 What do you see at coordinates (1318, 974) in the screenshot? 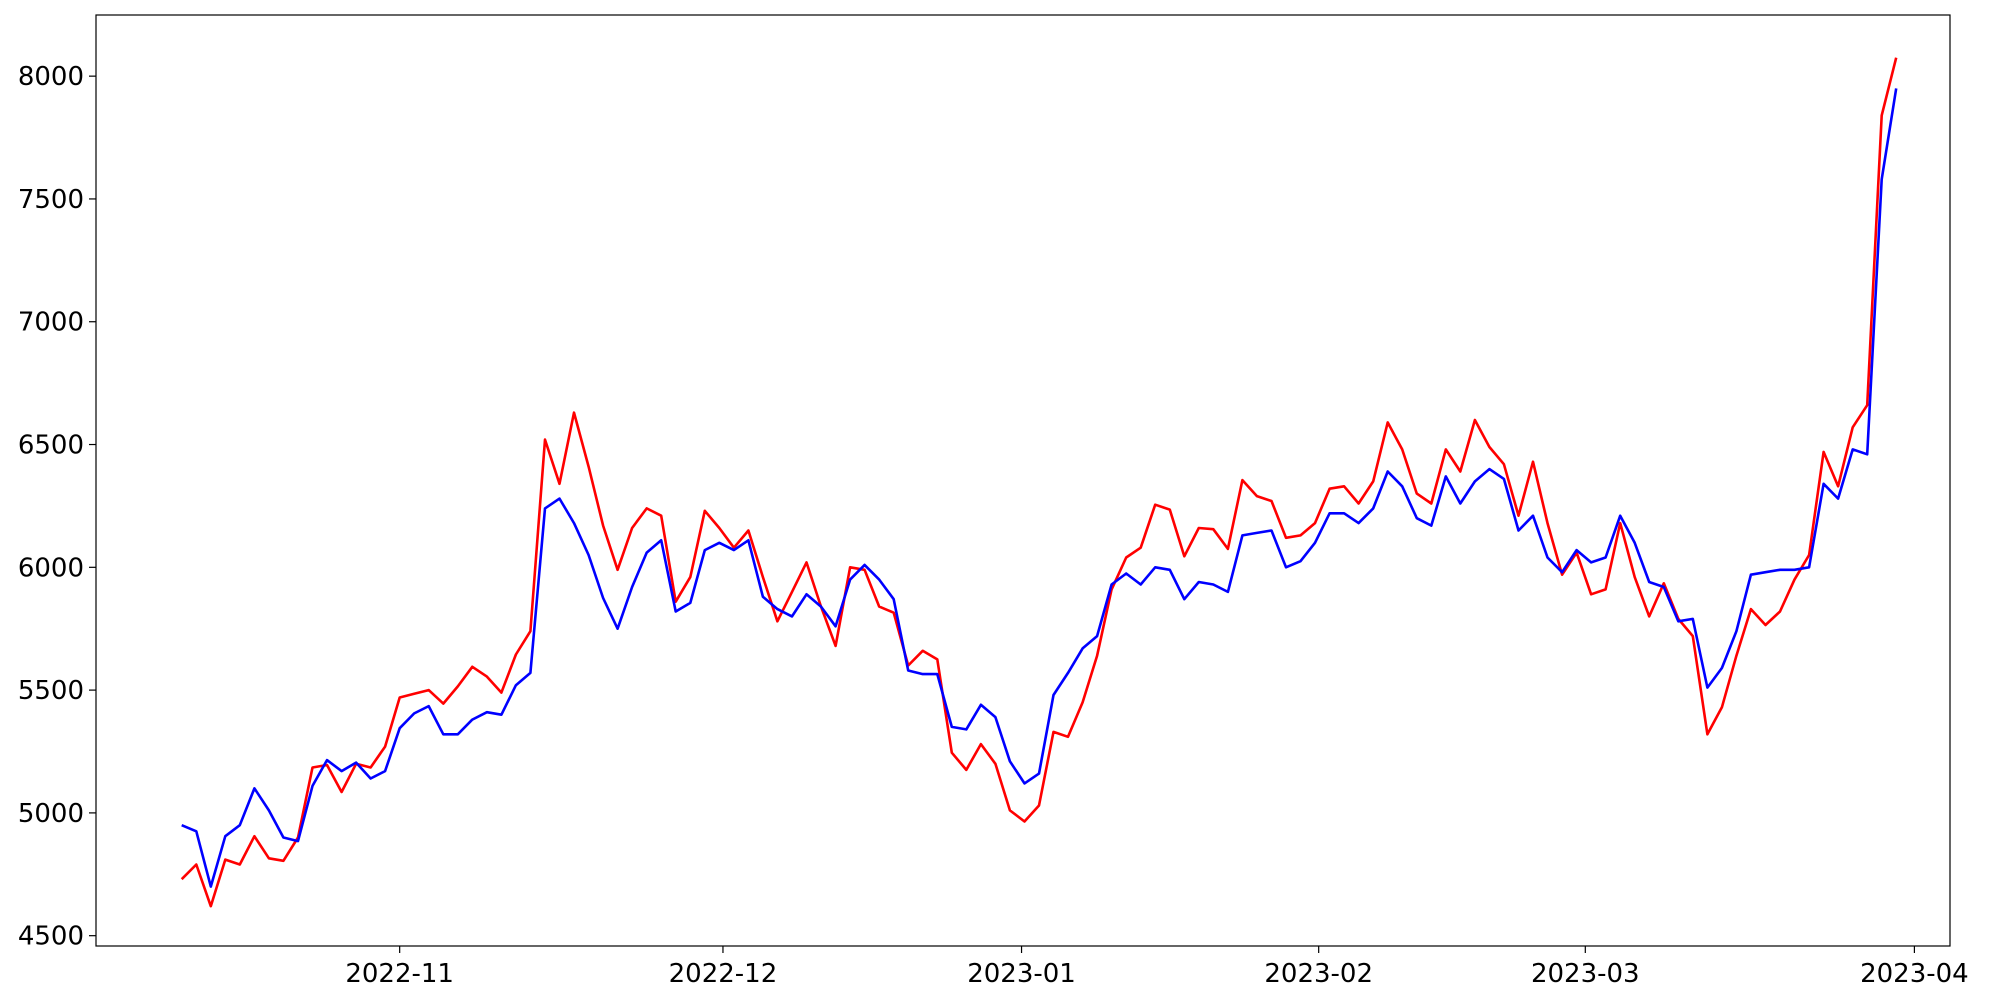
I see `x-tick-label: 2023-02` at bounding box center [1318, 974].